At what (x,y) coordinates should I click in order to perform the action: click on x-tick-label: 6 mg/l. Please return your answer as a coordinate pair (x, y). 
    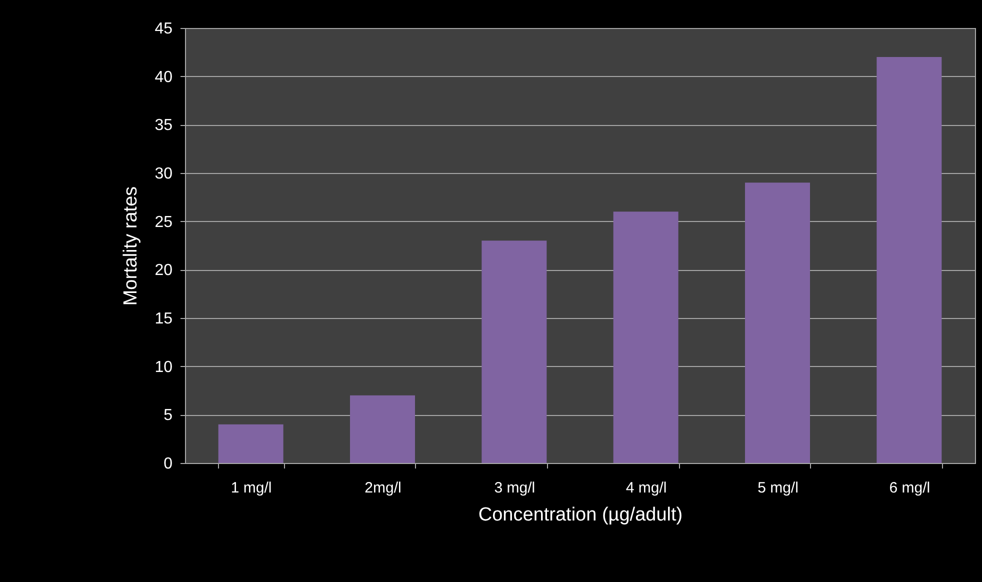
    Looking at the image, I should click on (909, 488).